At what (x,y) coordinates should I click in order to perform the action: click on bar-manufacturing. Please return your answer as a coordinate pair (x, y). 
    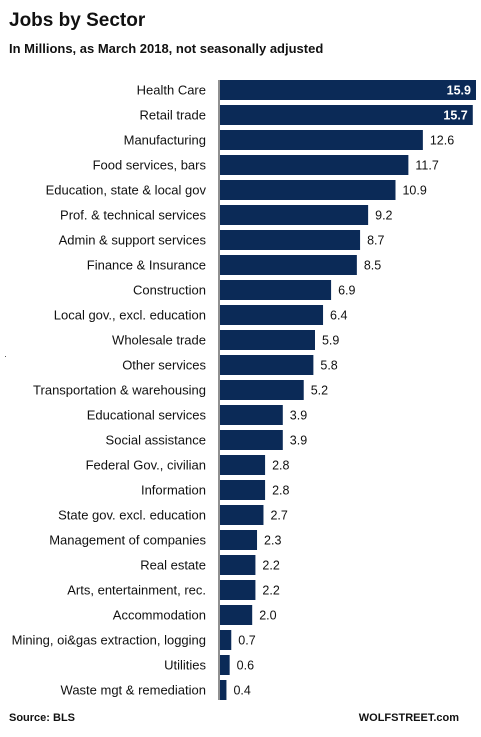
    Looking at the image, I should click on (321, 140).